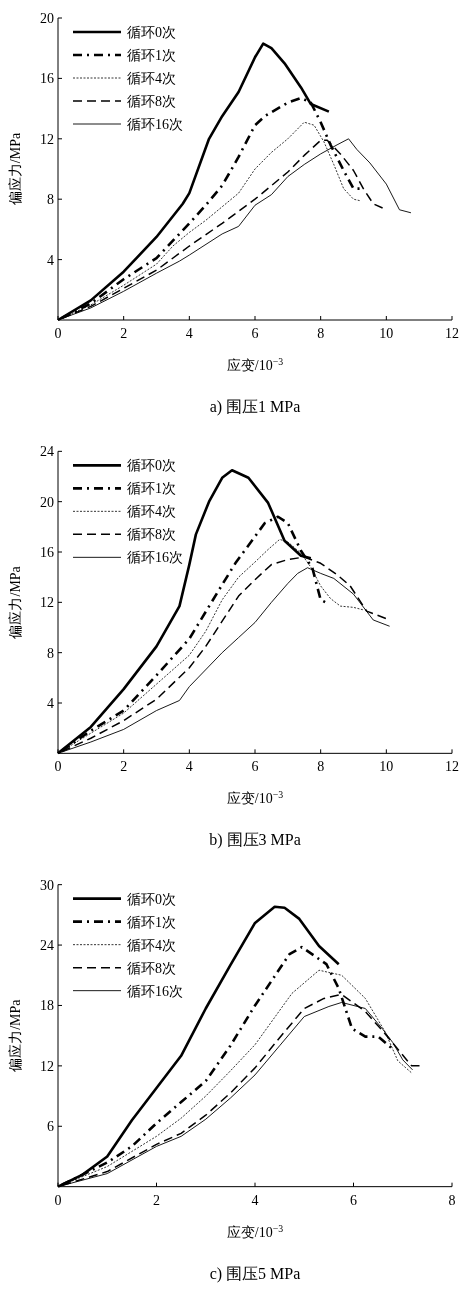 The width and height of the screenshot is (463, 1300). I want to click on y-tick-label: 6, so click(50, 1127).